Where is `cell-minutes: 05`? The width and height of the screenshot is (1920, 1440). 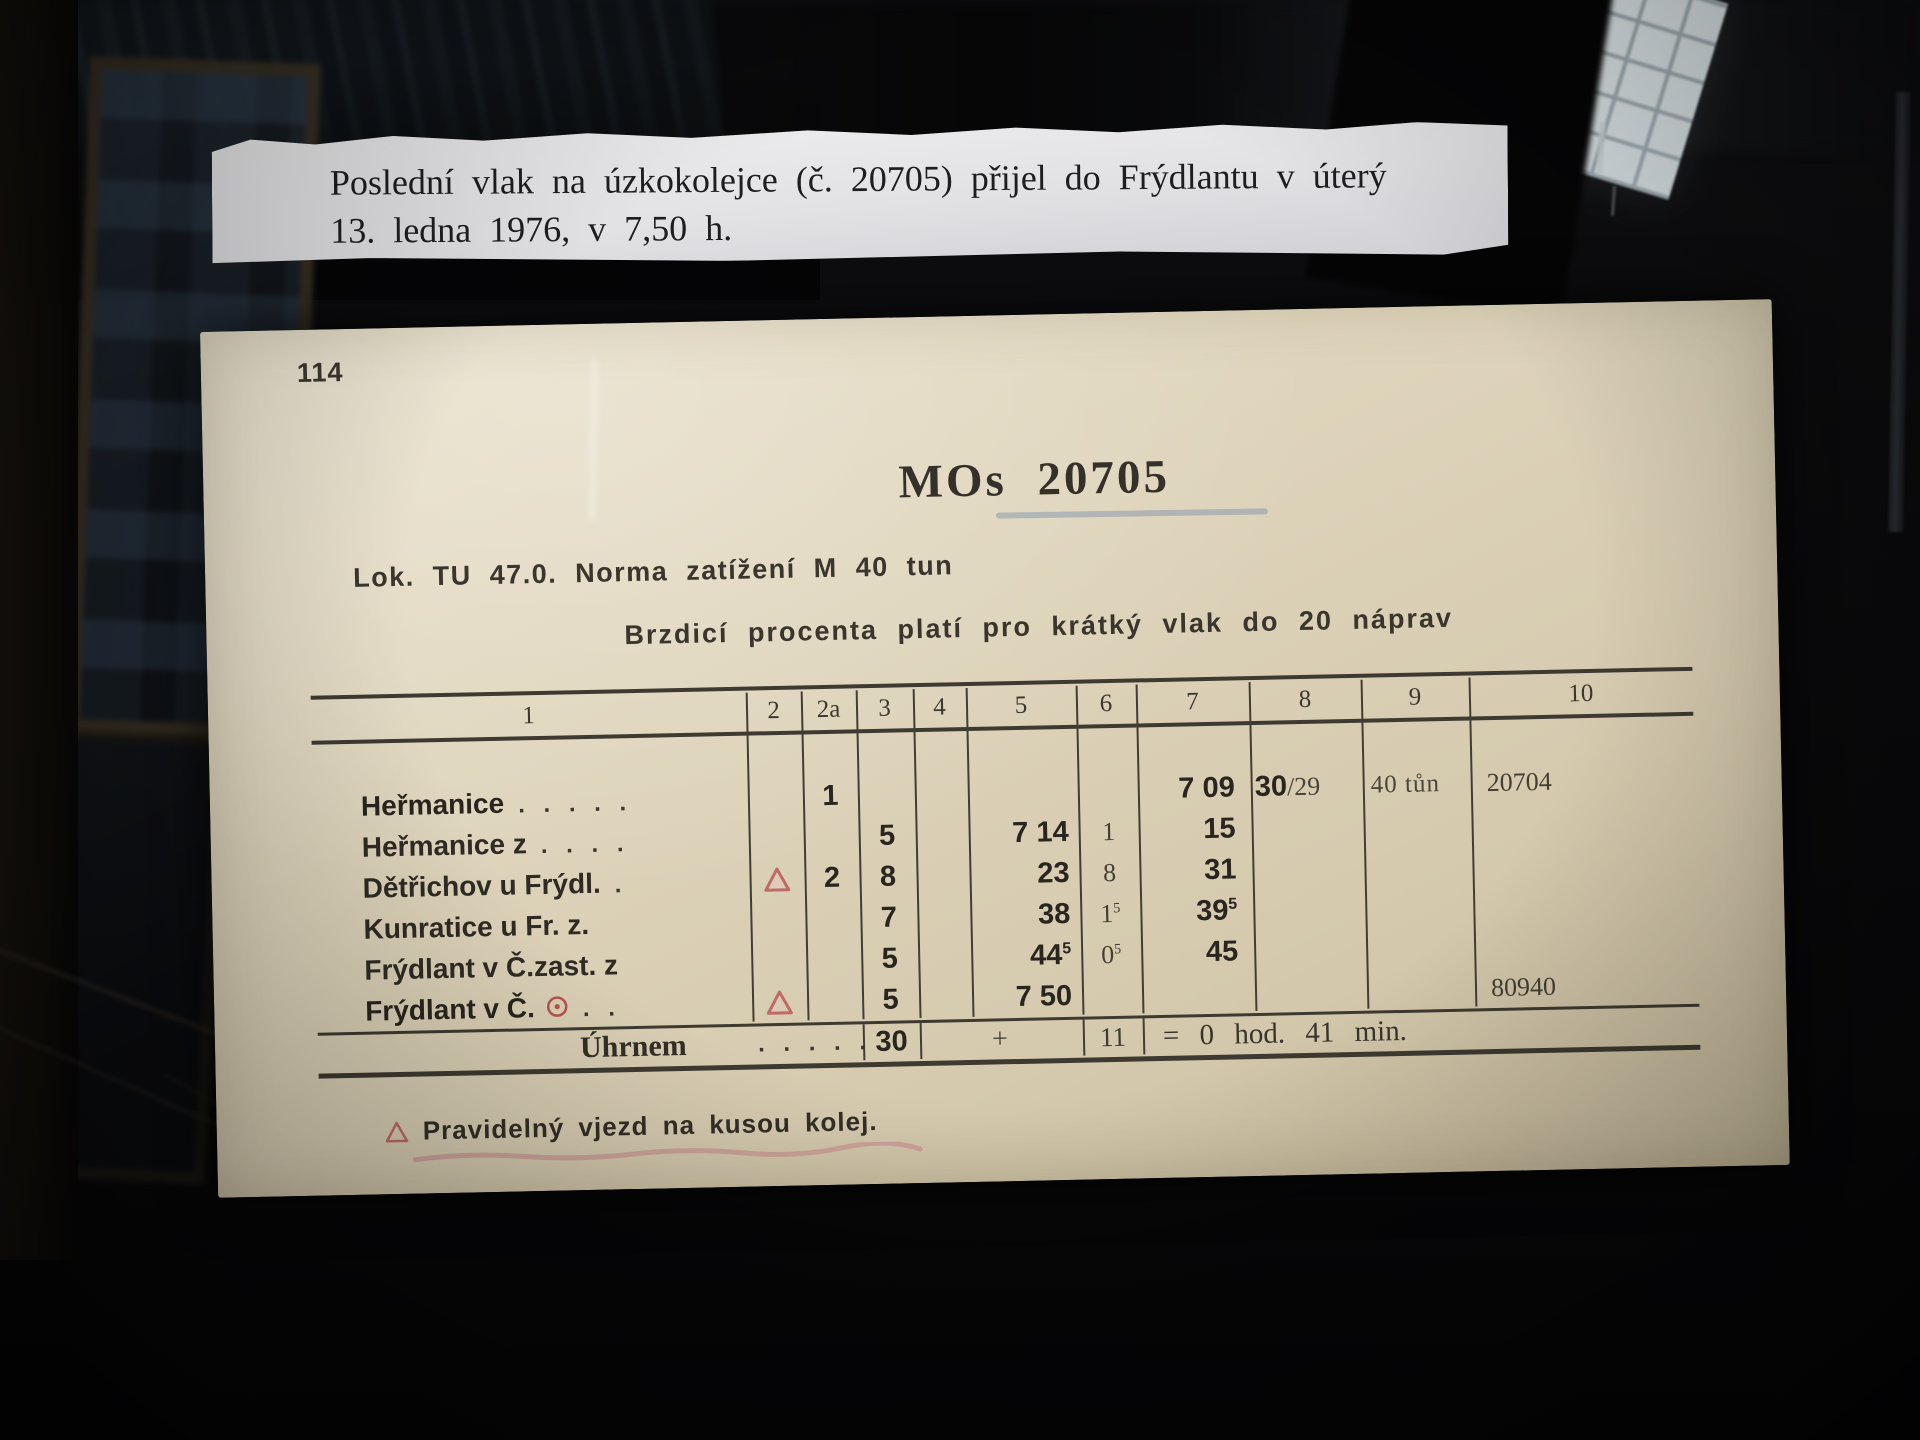 cell-minutes: 05 is located at coordinates (1111, 954).